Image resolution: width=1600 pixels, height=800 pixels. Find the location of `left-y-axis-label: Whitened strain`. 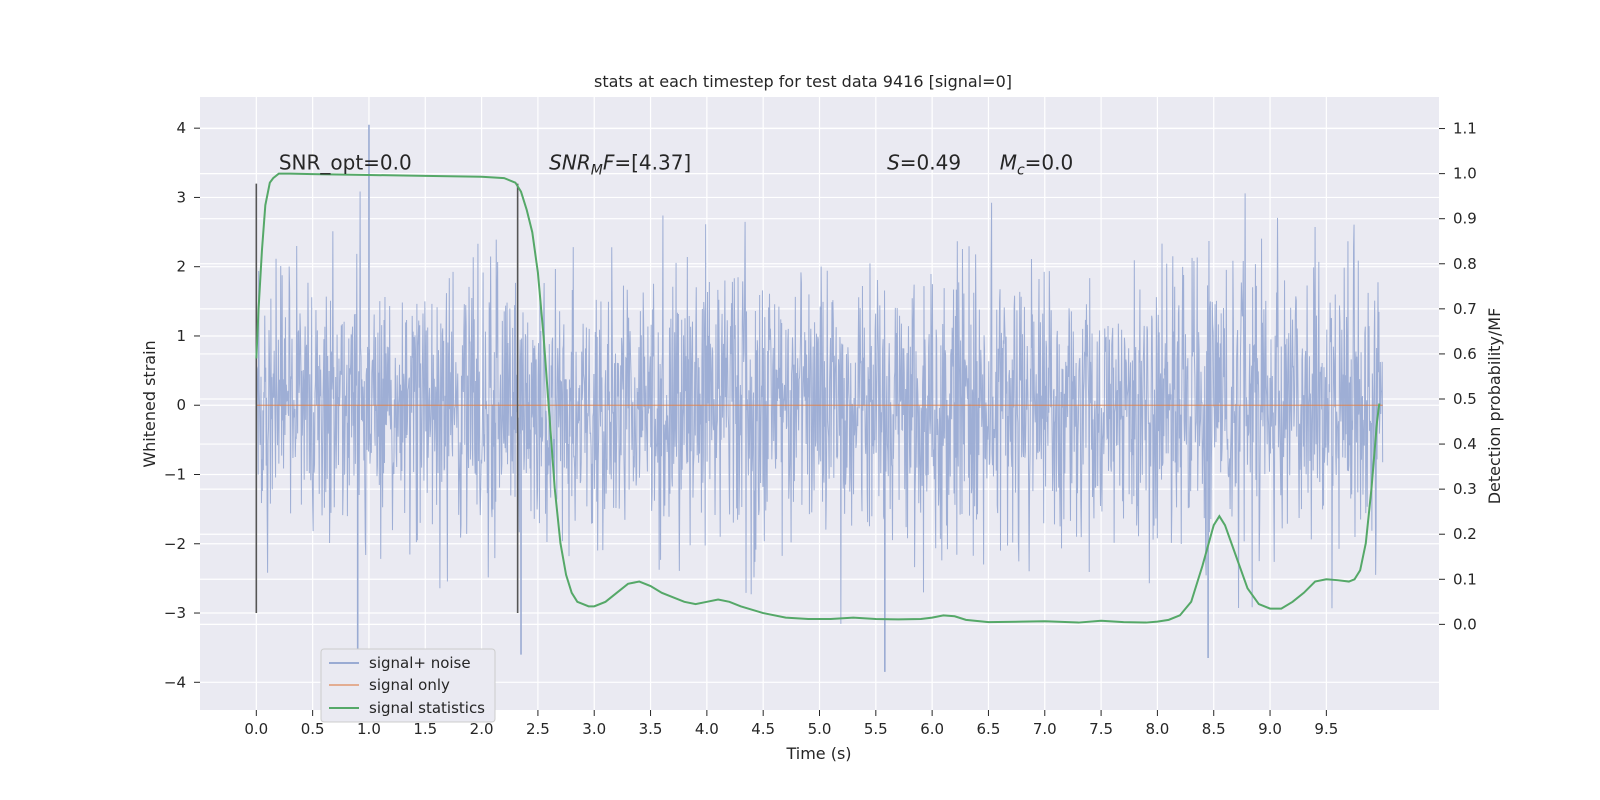

left-y-axis-label: Whitened strain is located at coordinates (149, 403).